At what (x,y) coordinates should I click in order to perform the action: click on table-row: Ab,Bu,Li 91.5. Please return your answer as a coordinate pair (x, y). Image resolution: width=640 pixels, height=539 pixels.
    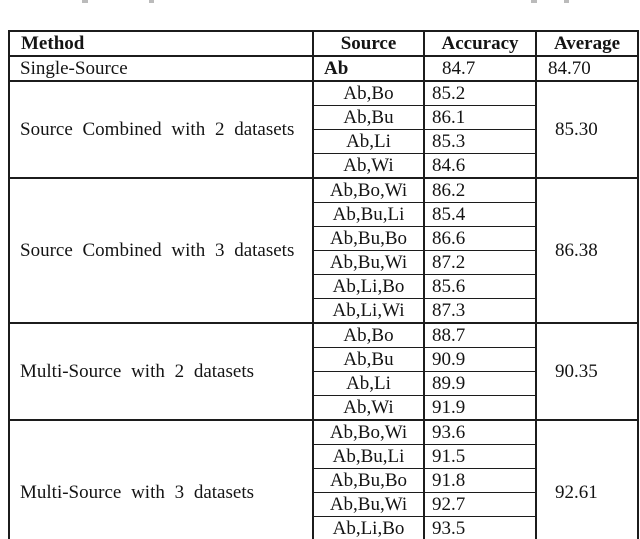
    Looking at the image, I should click on (323, 456).